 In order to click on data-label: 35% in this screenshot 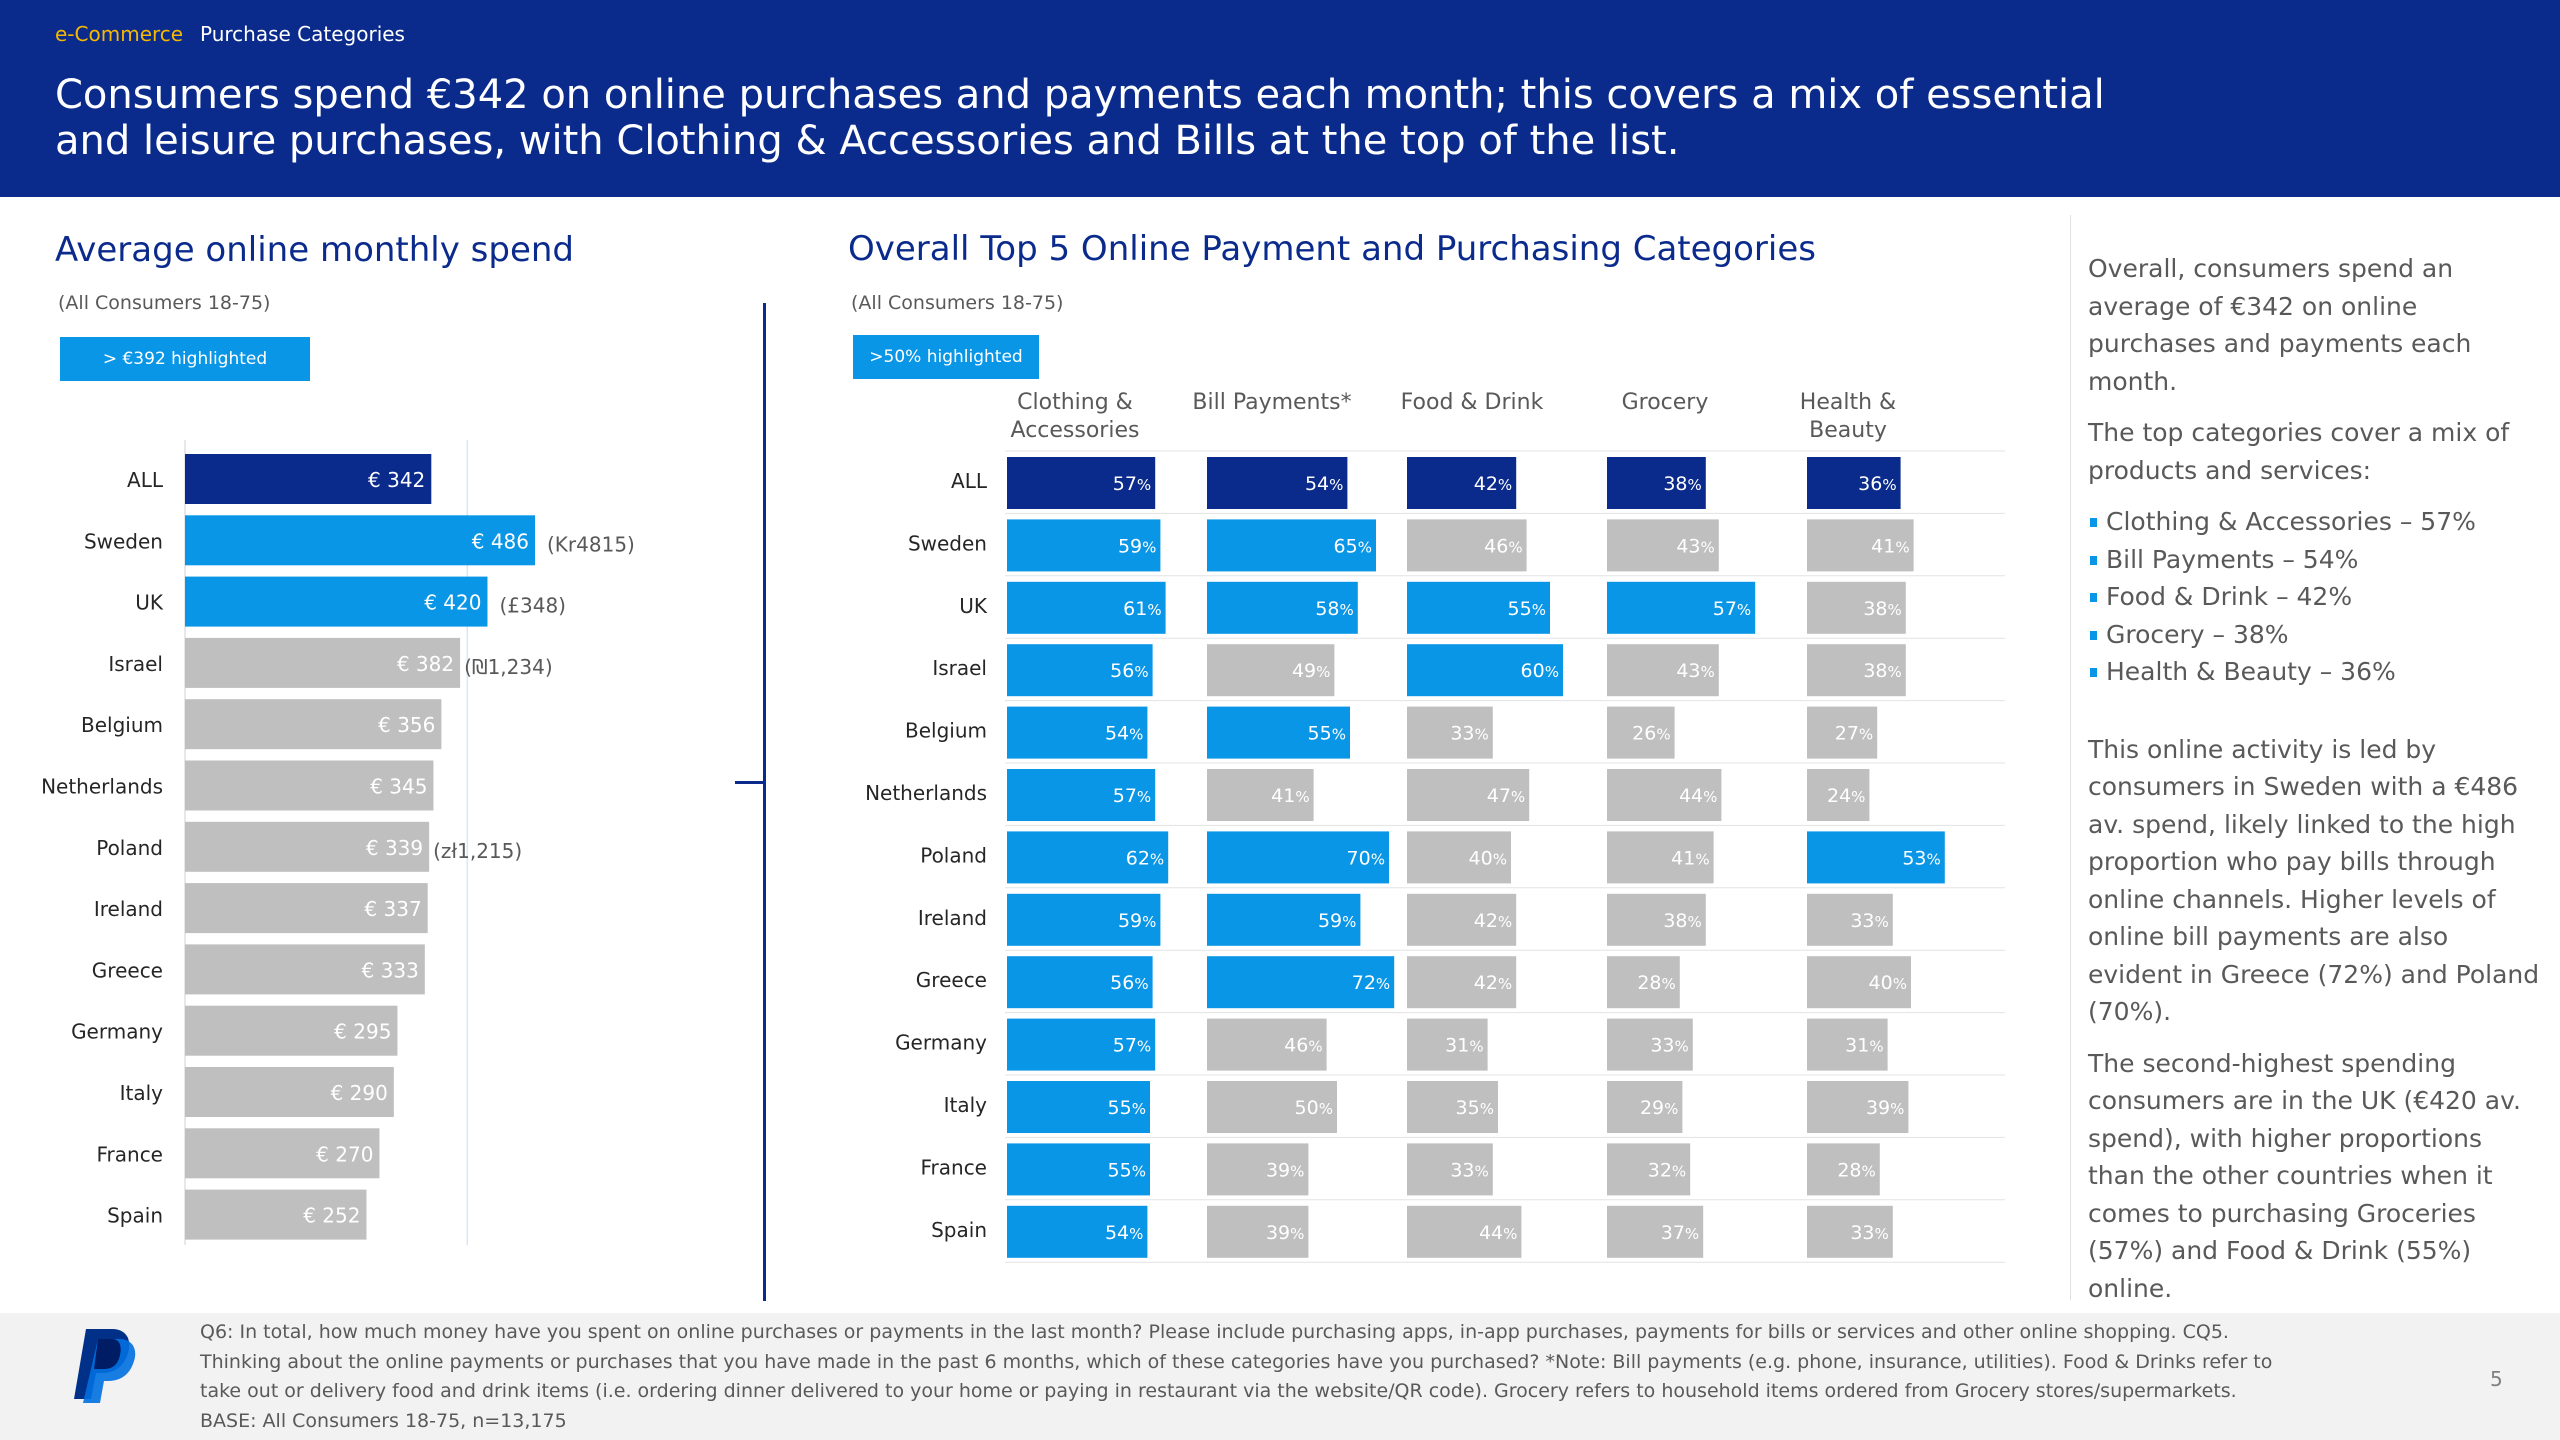, I will do `click(1475, 1108)`.